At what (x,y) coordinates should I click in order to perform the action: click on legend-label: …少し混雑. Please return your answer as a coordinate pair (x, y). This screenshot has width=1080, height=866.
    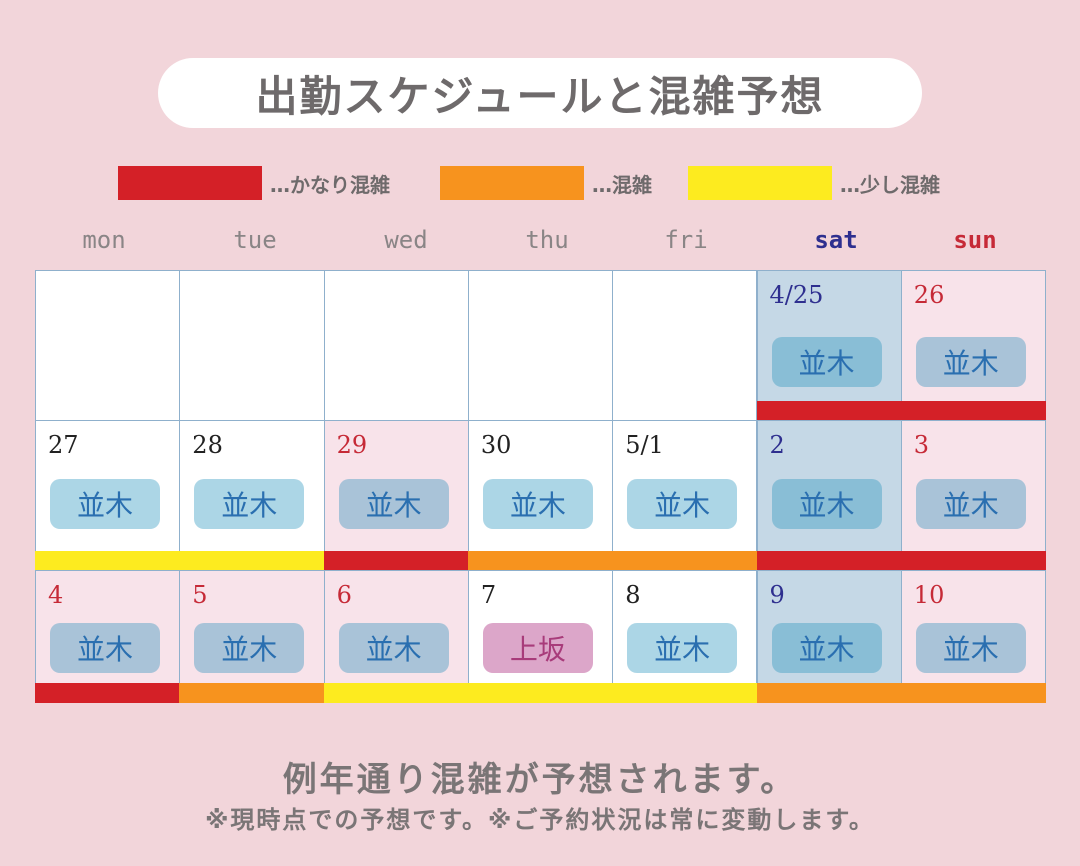
    Looking at the image, I should click on (890, 184).